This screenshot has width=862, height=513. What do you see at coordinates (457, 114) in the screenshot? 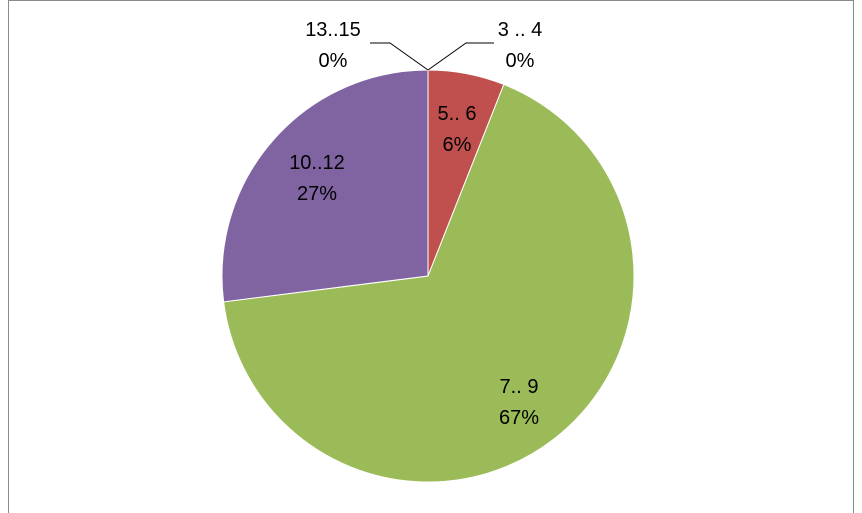
I see `slice-category-label: 5.. 6` at bounding box center [457, 114].